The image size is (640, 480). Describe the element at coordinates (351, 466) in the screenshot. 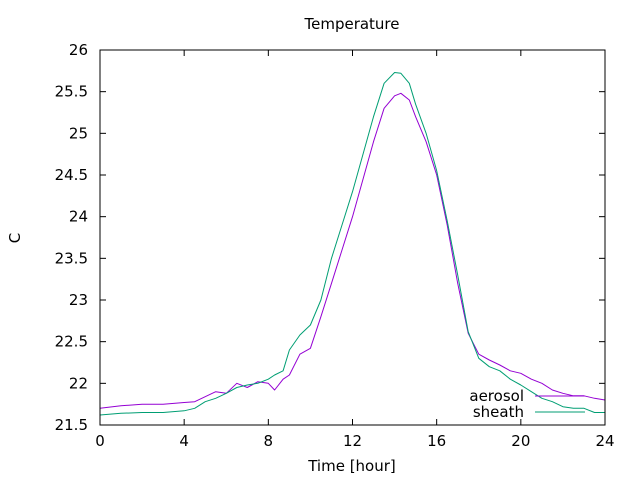

I see `x-axis-label: Time [hour]` at that location.